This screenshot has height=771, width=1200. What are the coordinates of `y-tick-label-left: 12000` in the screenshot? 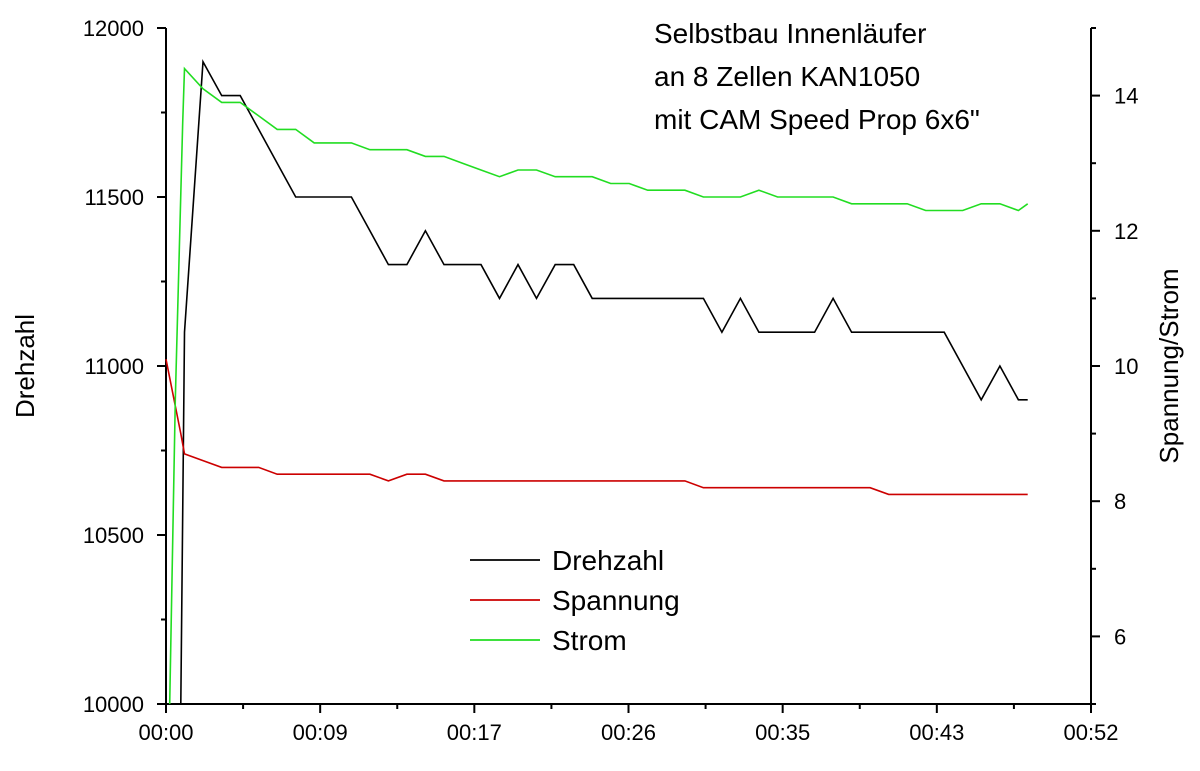 It's located at (113, 28).